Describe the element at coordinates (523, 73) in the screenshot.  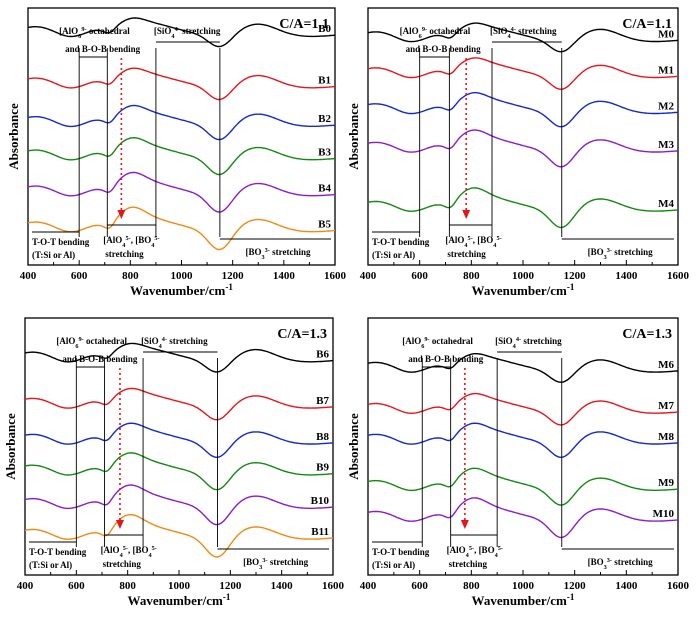
I see `series-line-M1` at that location.